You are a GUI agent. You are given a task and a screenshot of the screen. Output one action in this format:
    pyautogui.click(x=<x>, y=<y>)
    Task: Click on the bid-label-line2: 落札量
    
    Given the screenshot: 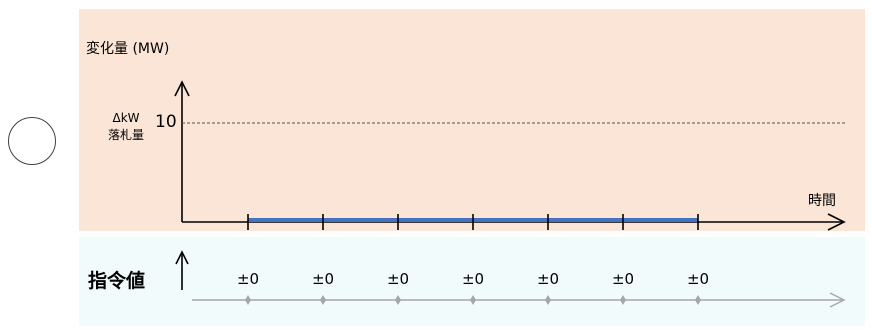 What is the action you would take?
    pyautogui.click(x=126, y=135)
    